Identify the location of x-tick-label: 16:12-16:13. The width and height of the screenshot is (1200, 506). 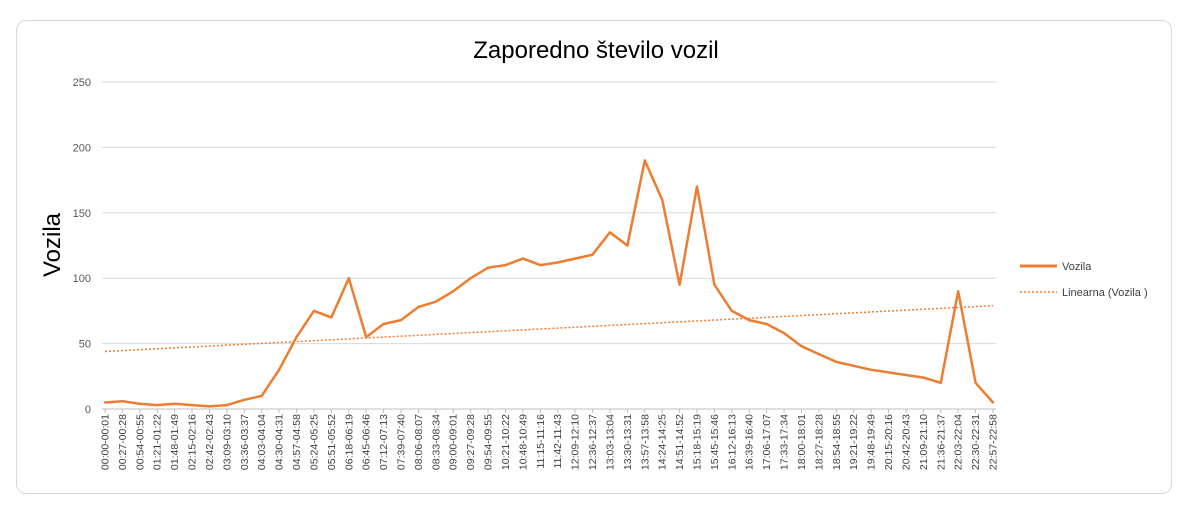
(732, 442).